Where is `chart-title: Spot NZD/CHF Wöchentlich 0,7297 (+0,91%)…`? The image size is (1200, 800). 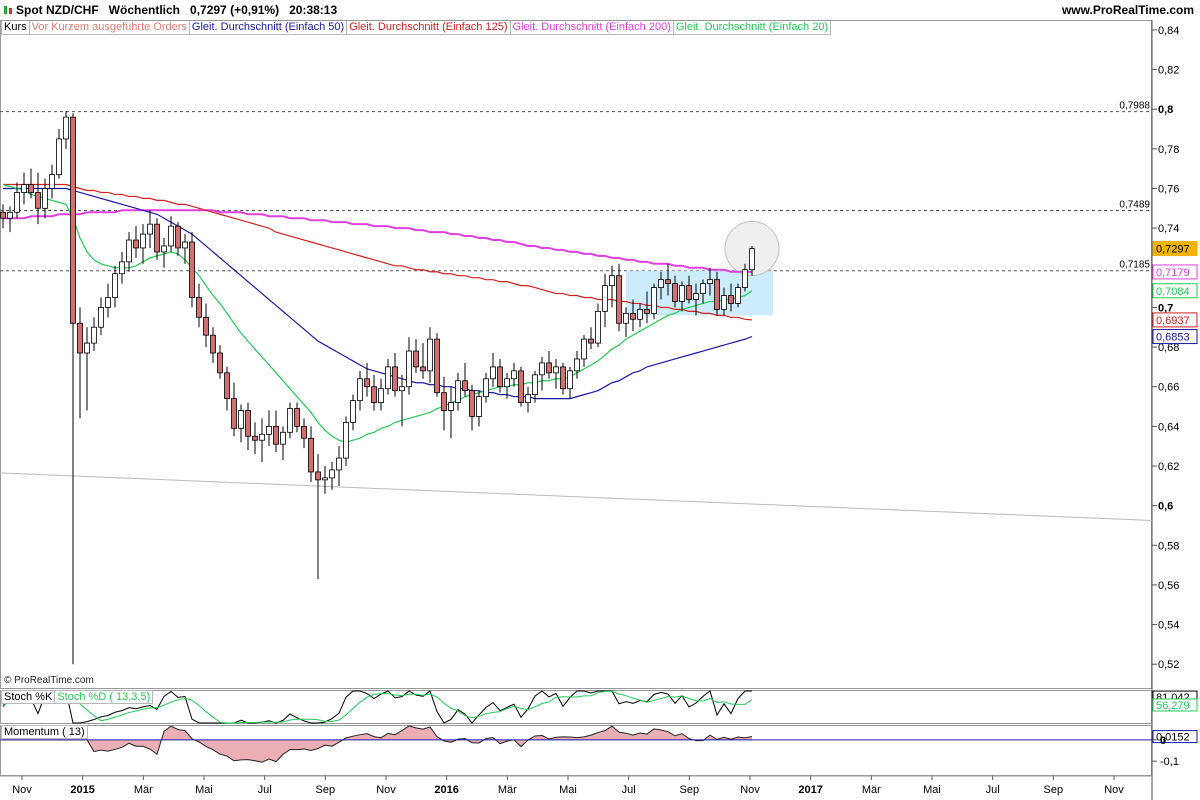
chart-title: Spot NZD/CHF Wöchentlich 0,7297 (+0,91%)… is located at coordinates (177, 10).